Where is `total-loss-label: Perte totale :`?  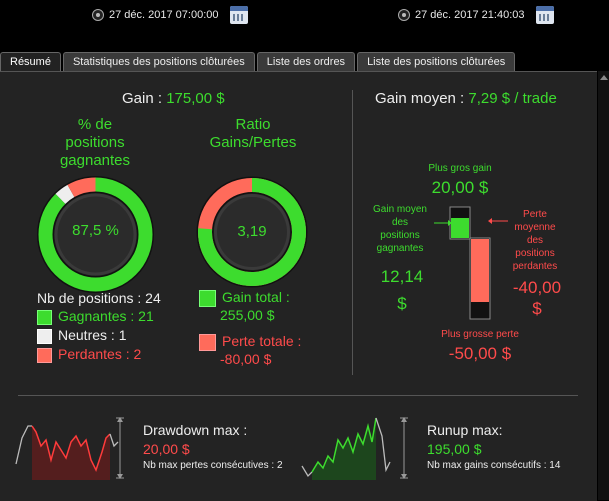
total-loss-label: Perte totale : is located at coordinates (262, 341).